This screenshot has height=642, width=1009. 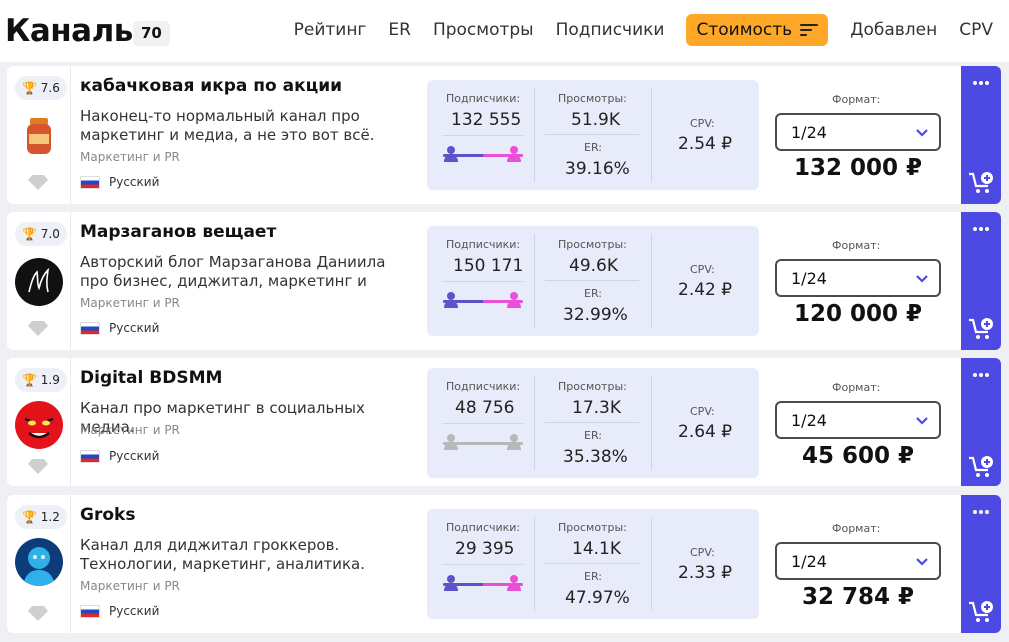 What do you see at coordinates (595, 315) in the screenshot?
I see `er-value: 32.99%` at bounding box center [595, 315].